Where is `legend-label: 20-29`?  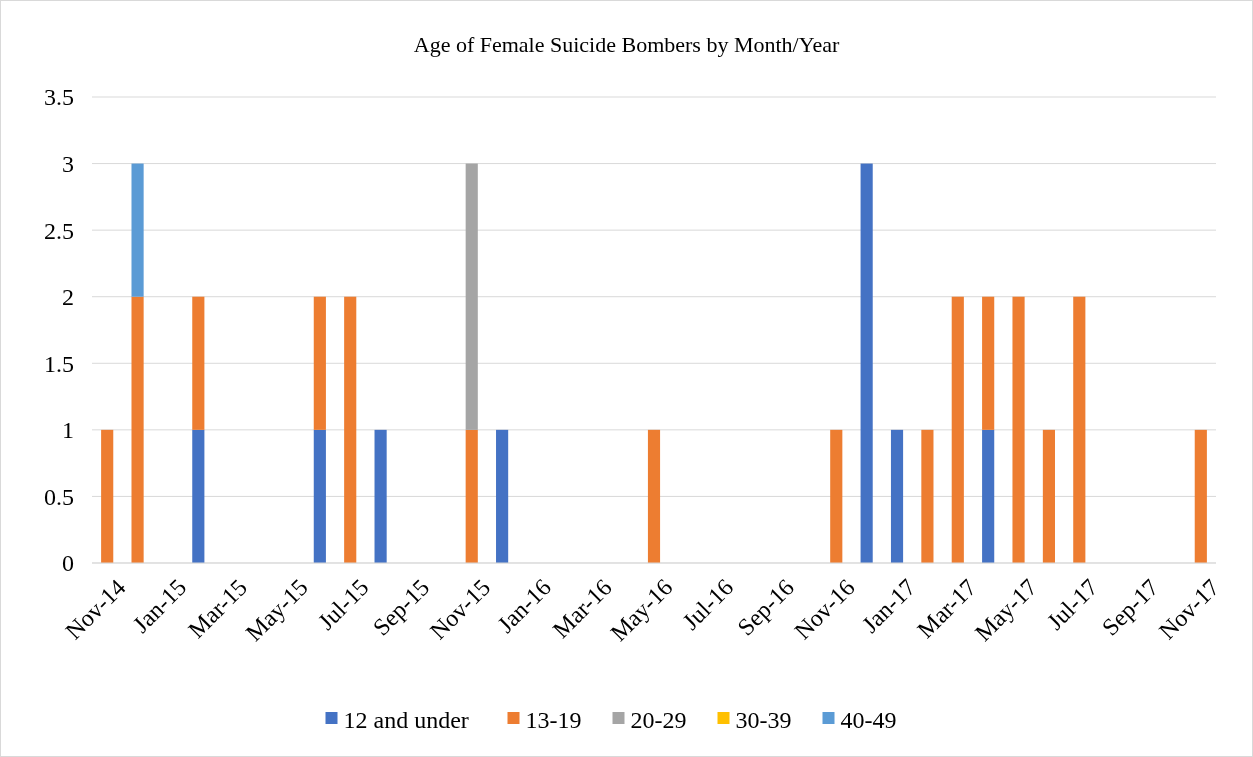
legend-label: 20-29 is located at coordinates (658, 720).